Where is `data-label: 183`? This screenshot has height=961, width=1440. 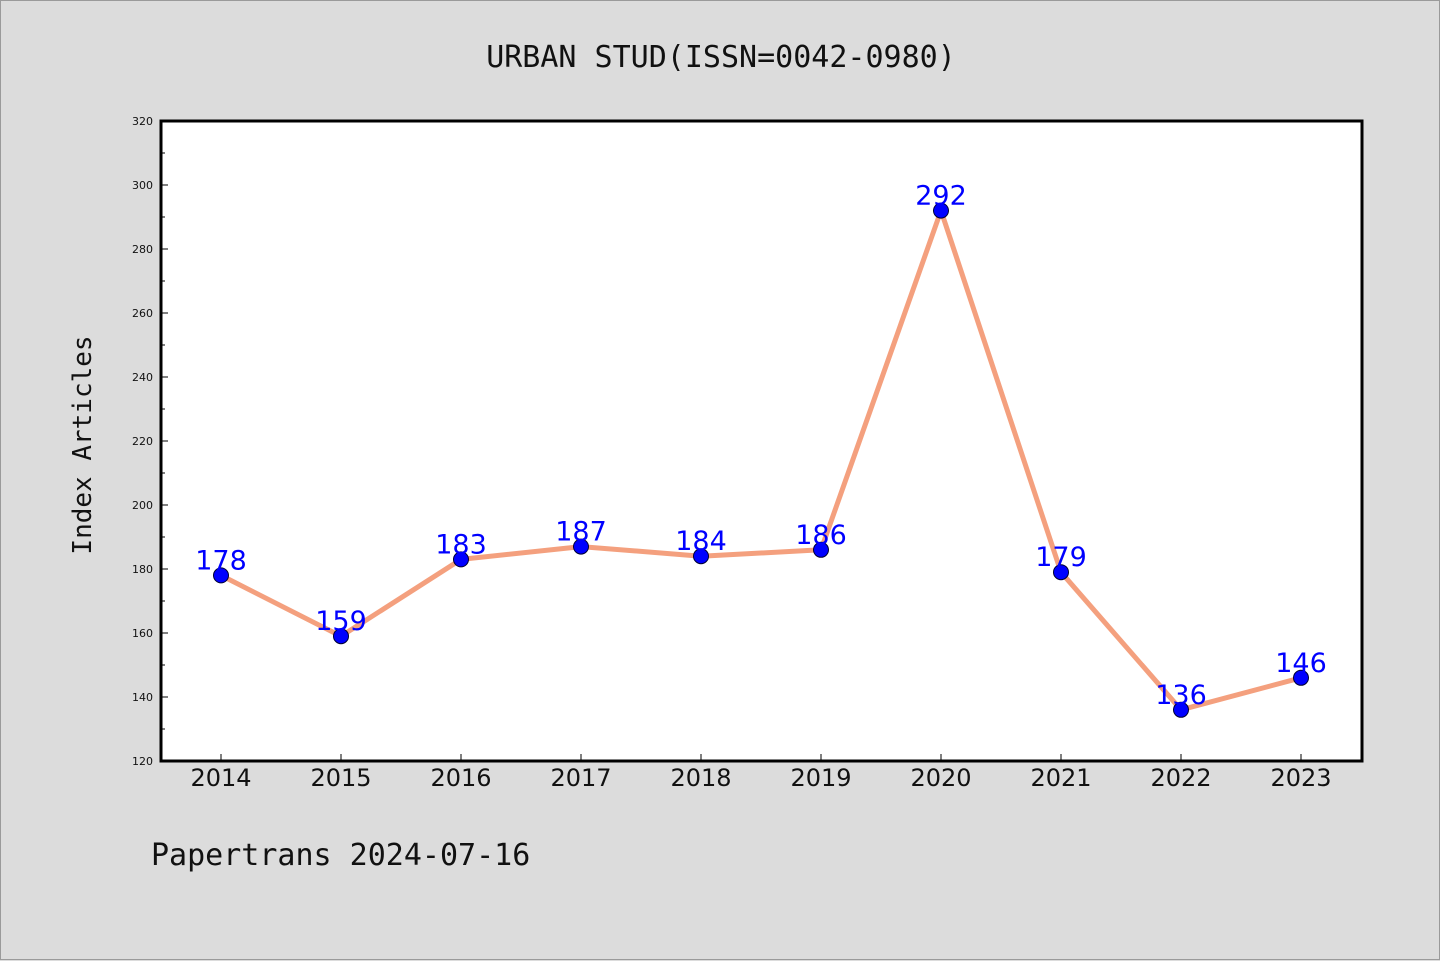
data-label: 183 is located at coordinates (461, 544).